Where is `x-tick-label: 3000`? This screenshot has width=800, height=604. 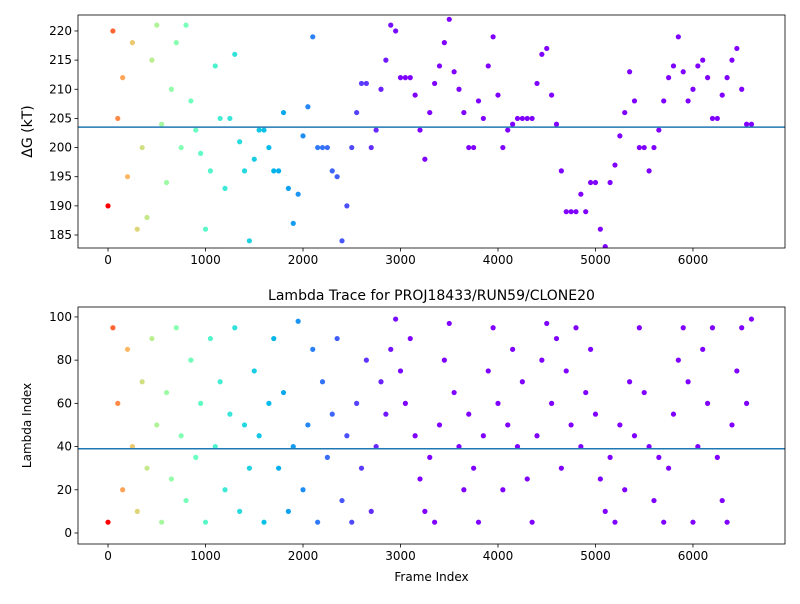
x-tick-label: 3000 is located at coordinates (400, 260).